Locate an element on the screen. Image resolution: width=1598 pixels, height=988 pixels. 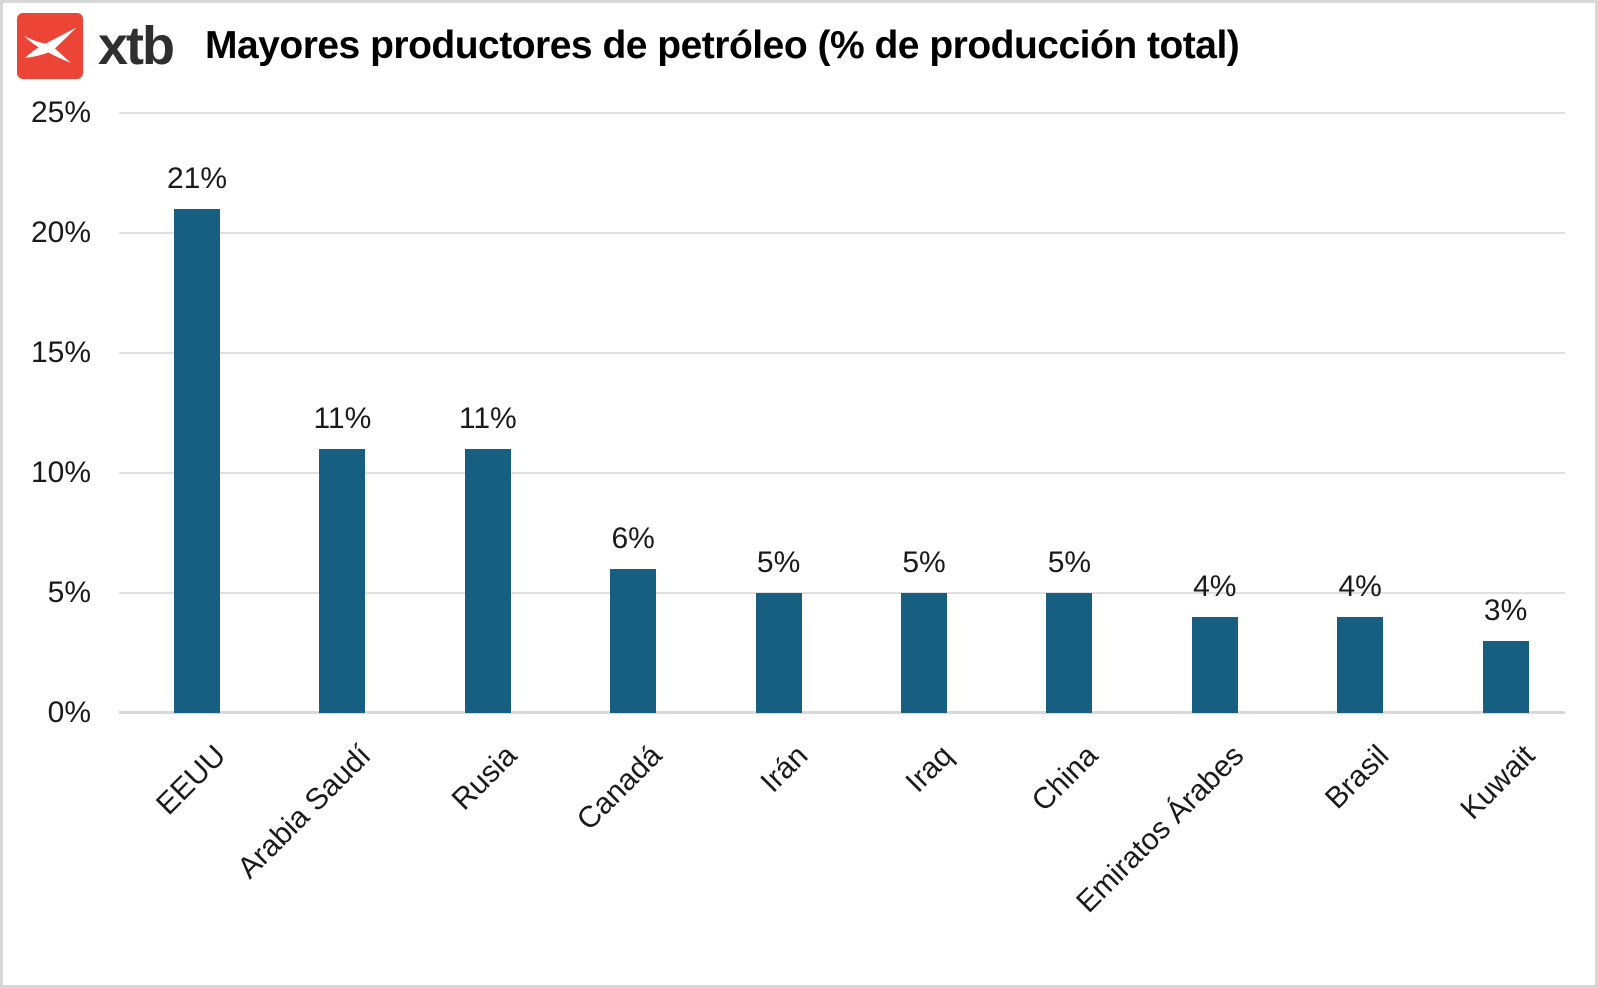
x-category-label: Brasil is located at coordinates (1357, 777).